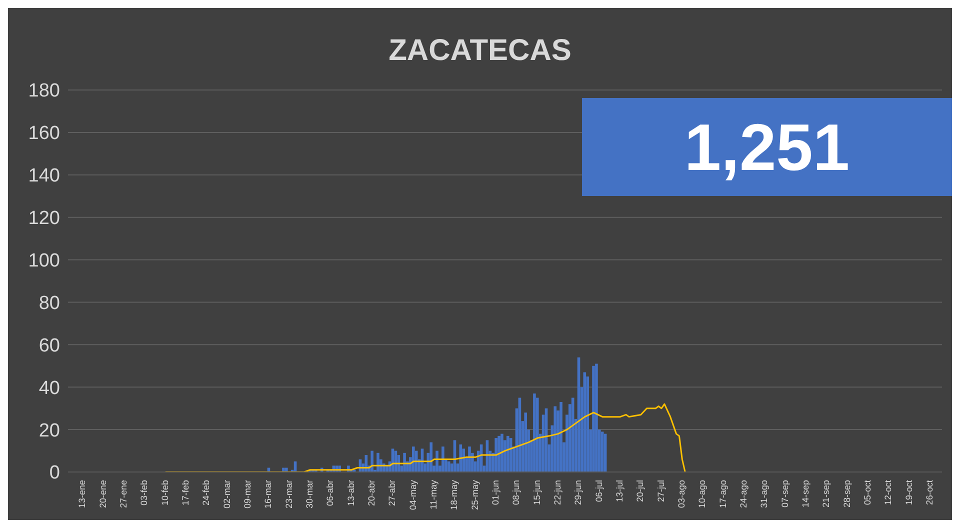 The width and height of the screenshot is (960, 528). What do you see at coordinates (44, 261) in the screenshot?
I see `y-tick-label: 100` at bounding box center [44, 261].